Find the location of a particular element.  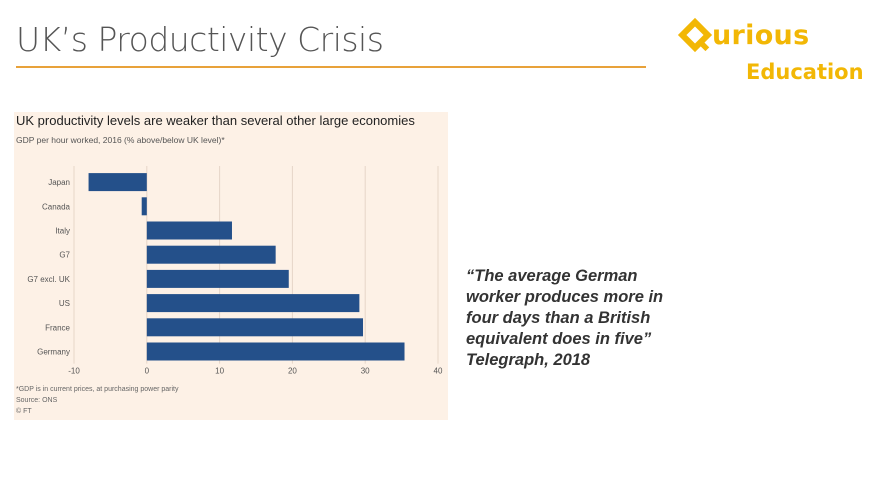

category-label: G7 is located at coordinates (64, 255).